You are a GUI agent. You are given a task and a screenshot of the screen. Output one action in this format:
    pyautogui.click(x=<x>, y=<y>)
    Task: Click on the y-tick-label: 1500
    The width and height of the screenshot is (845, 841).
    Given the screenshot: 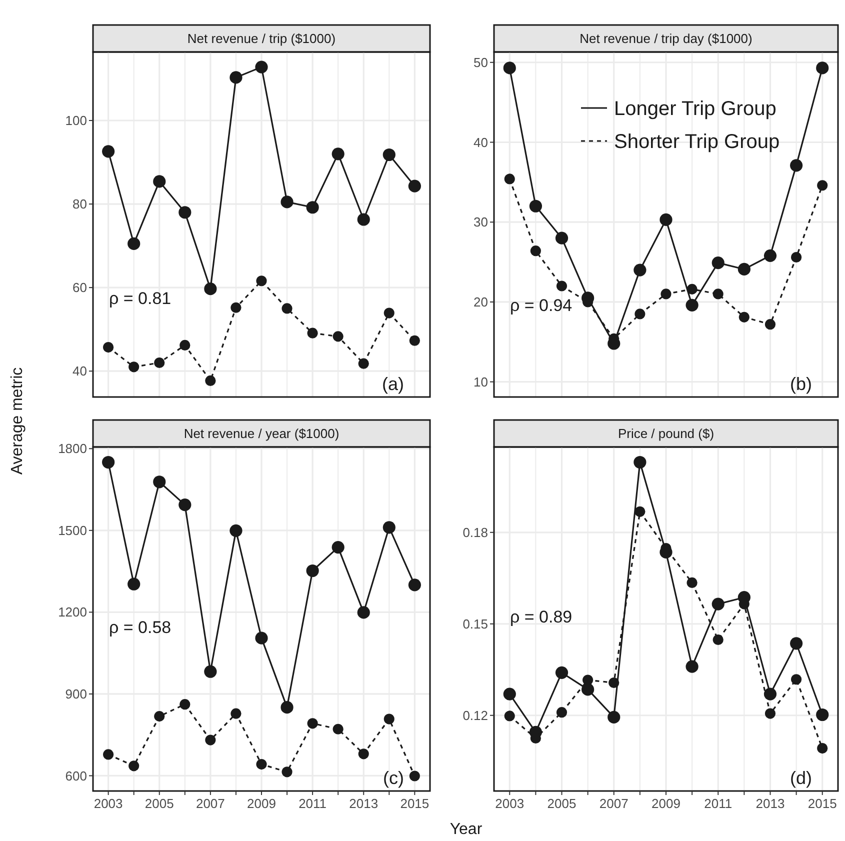 What is the action you would take?
    pyautogui.click(x=72, y=530)
    